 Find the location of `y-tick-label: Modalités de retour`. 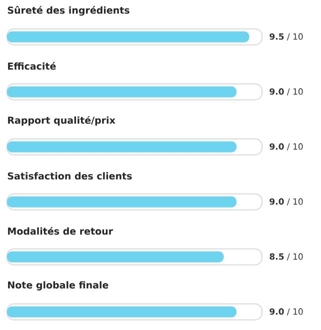

y-tick-label: Modalités de retour is located at coordinates (61, 230).